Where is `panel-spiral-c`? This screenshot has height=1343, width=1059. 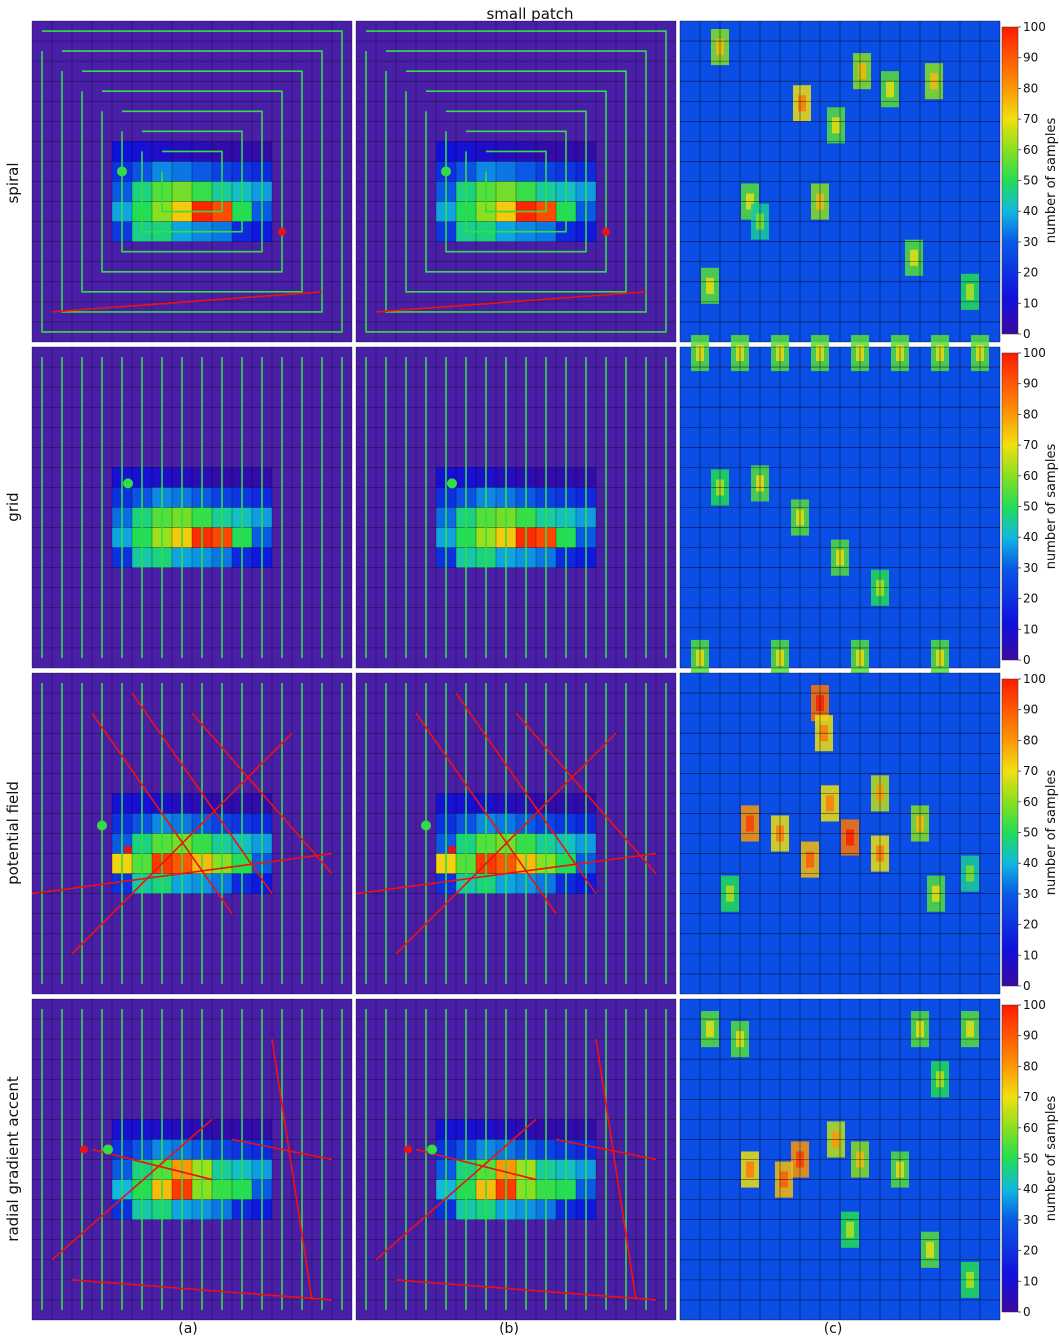 panel-spiral-c is located at coordinates (840, 181).